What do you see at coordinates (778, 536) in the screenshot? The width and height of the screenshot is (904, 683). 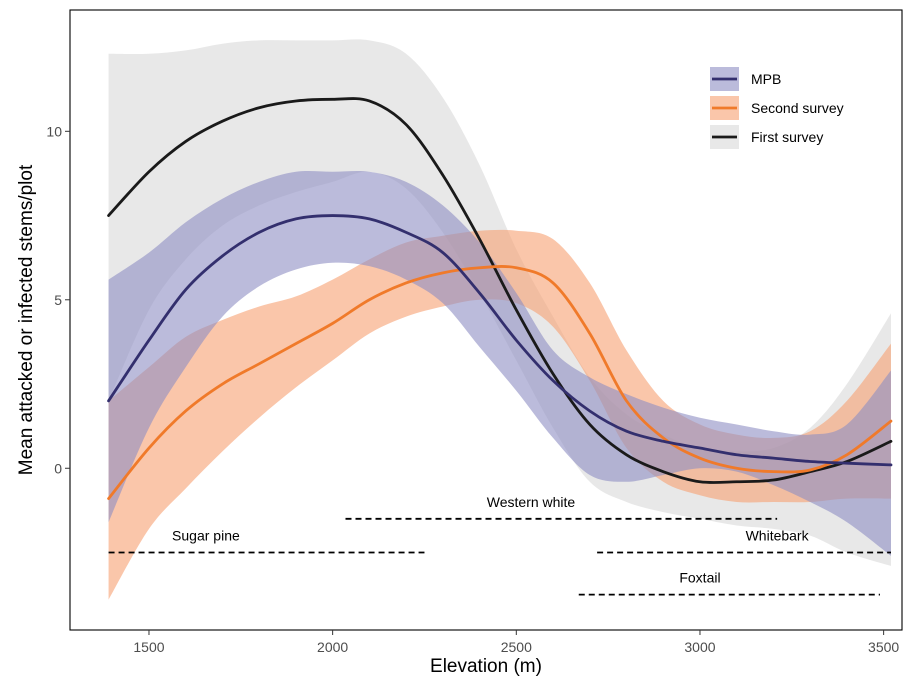 I see `whitebark-range-label: Whitebark` at bounding box center [778, 536].